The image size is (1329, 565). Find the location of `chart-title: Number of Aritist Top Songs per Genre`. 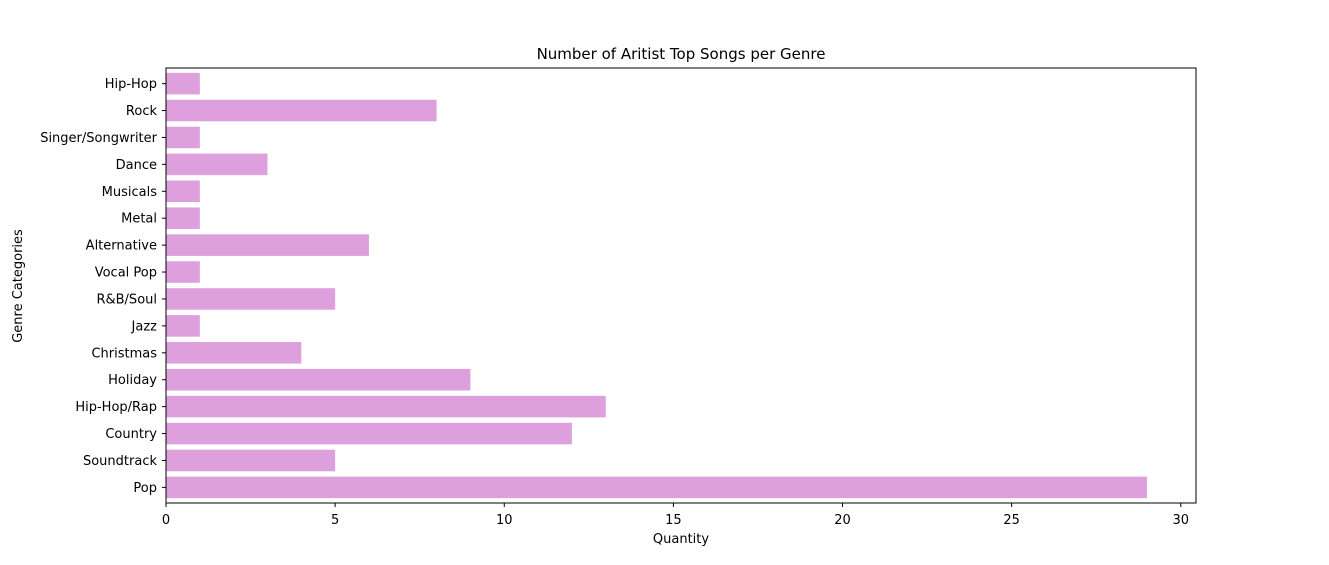

chart-title: Number of Aritist Top Songs per Genre is located at coordinates (681, 54).